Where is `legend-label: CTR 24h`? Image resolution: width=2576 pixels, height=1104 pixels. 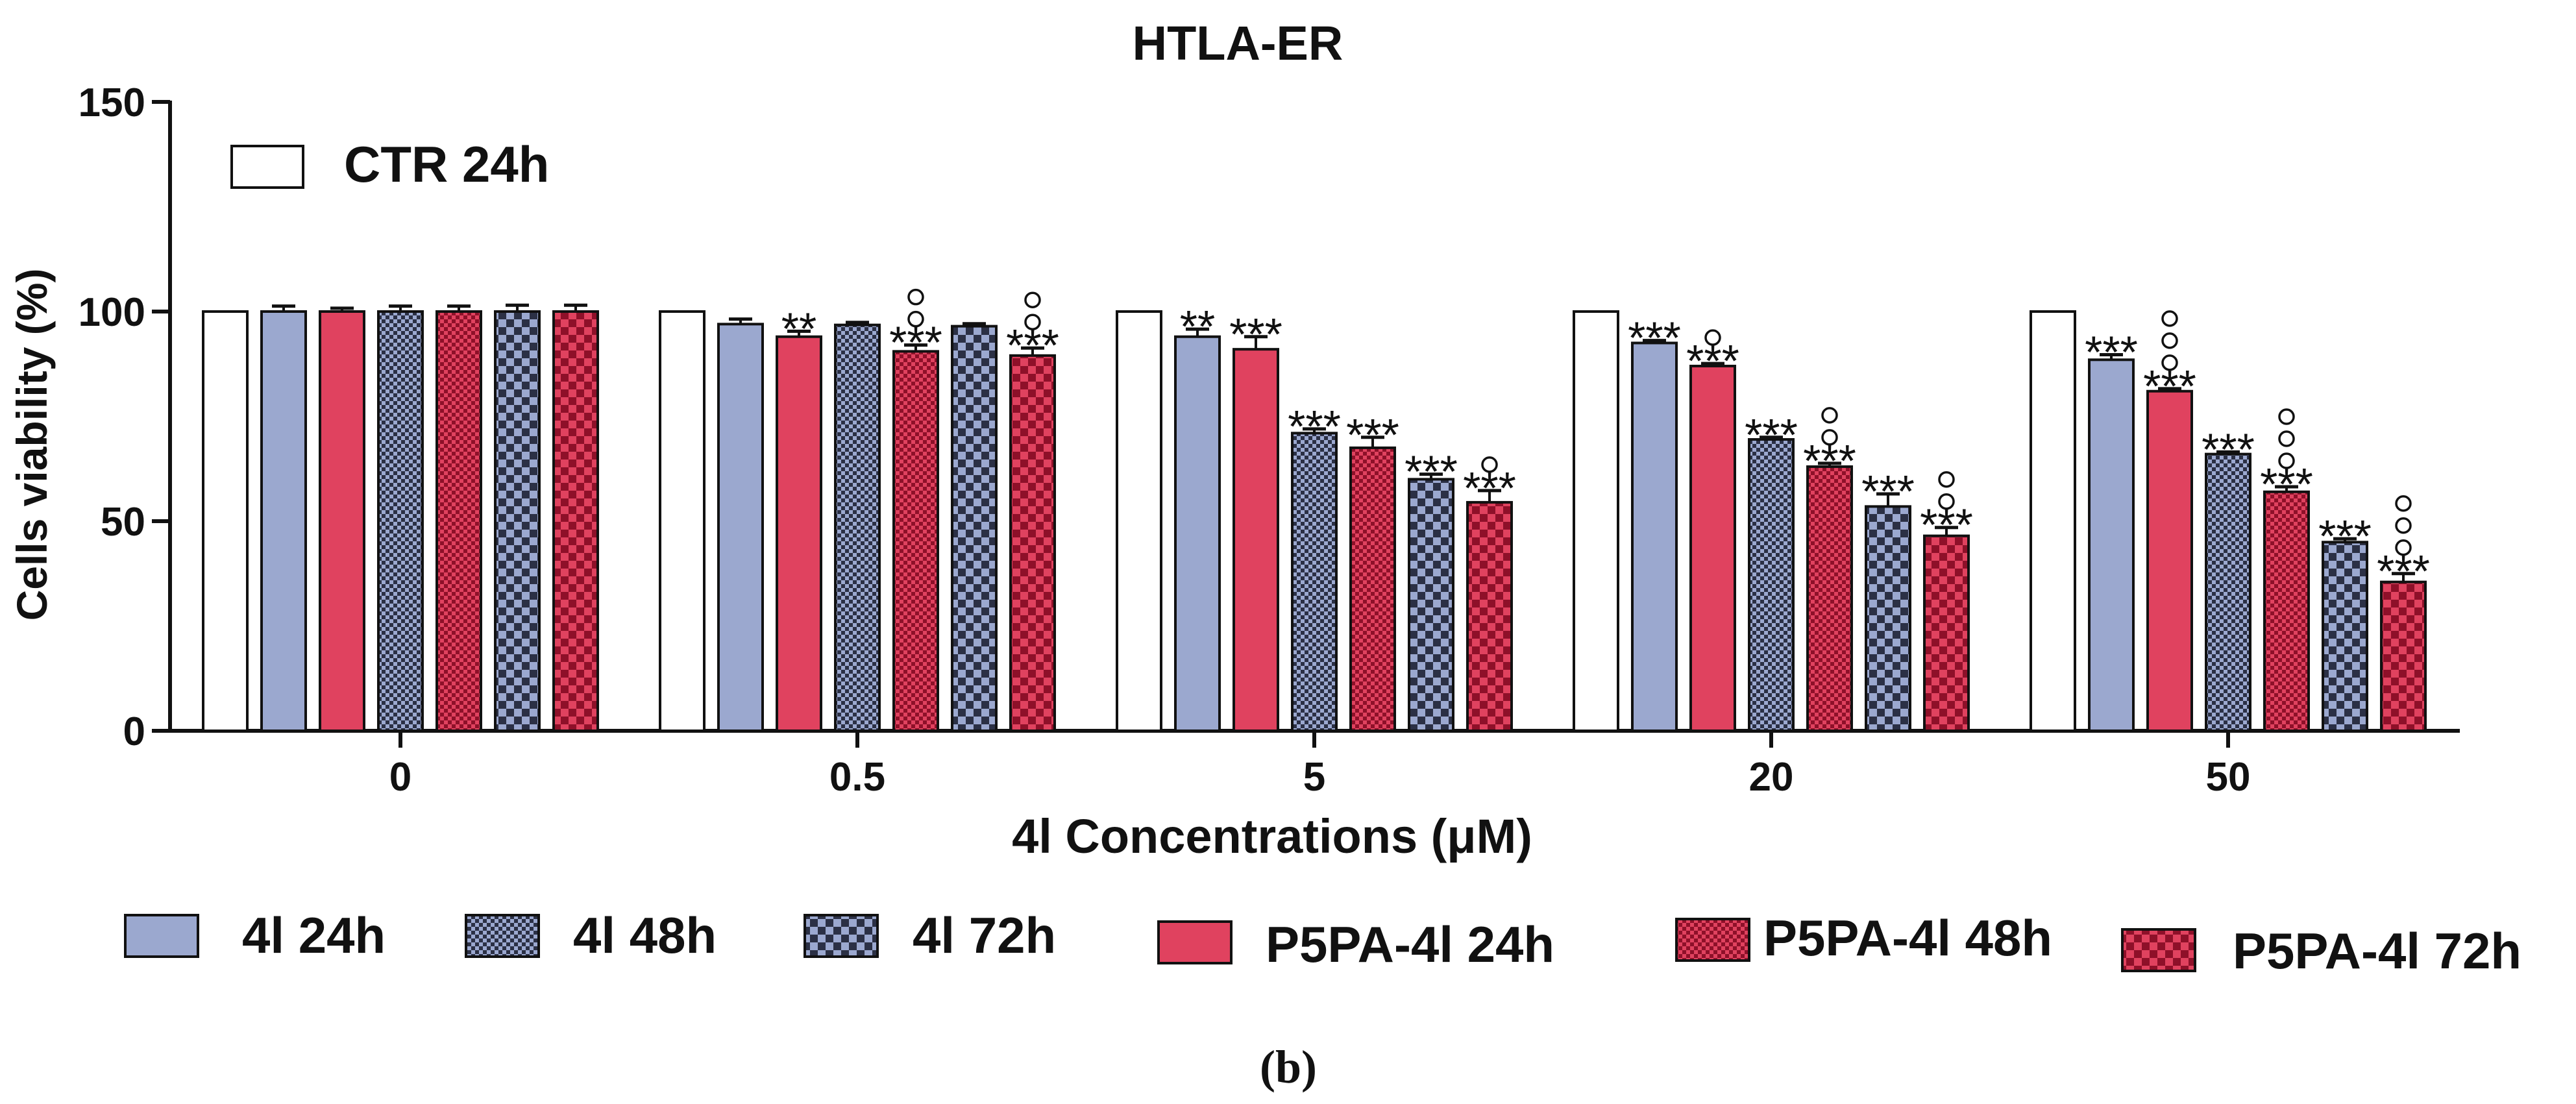 legend-label: CTR 24h is located at coordinates (446, 164).